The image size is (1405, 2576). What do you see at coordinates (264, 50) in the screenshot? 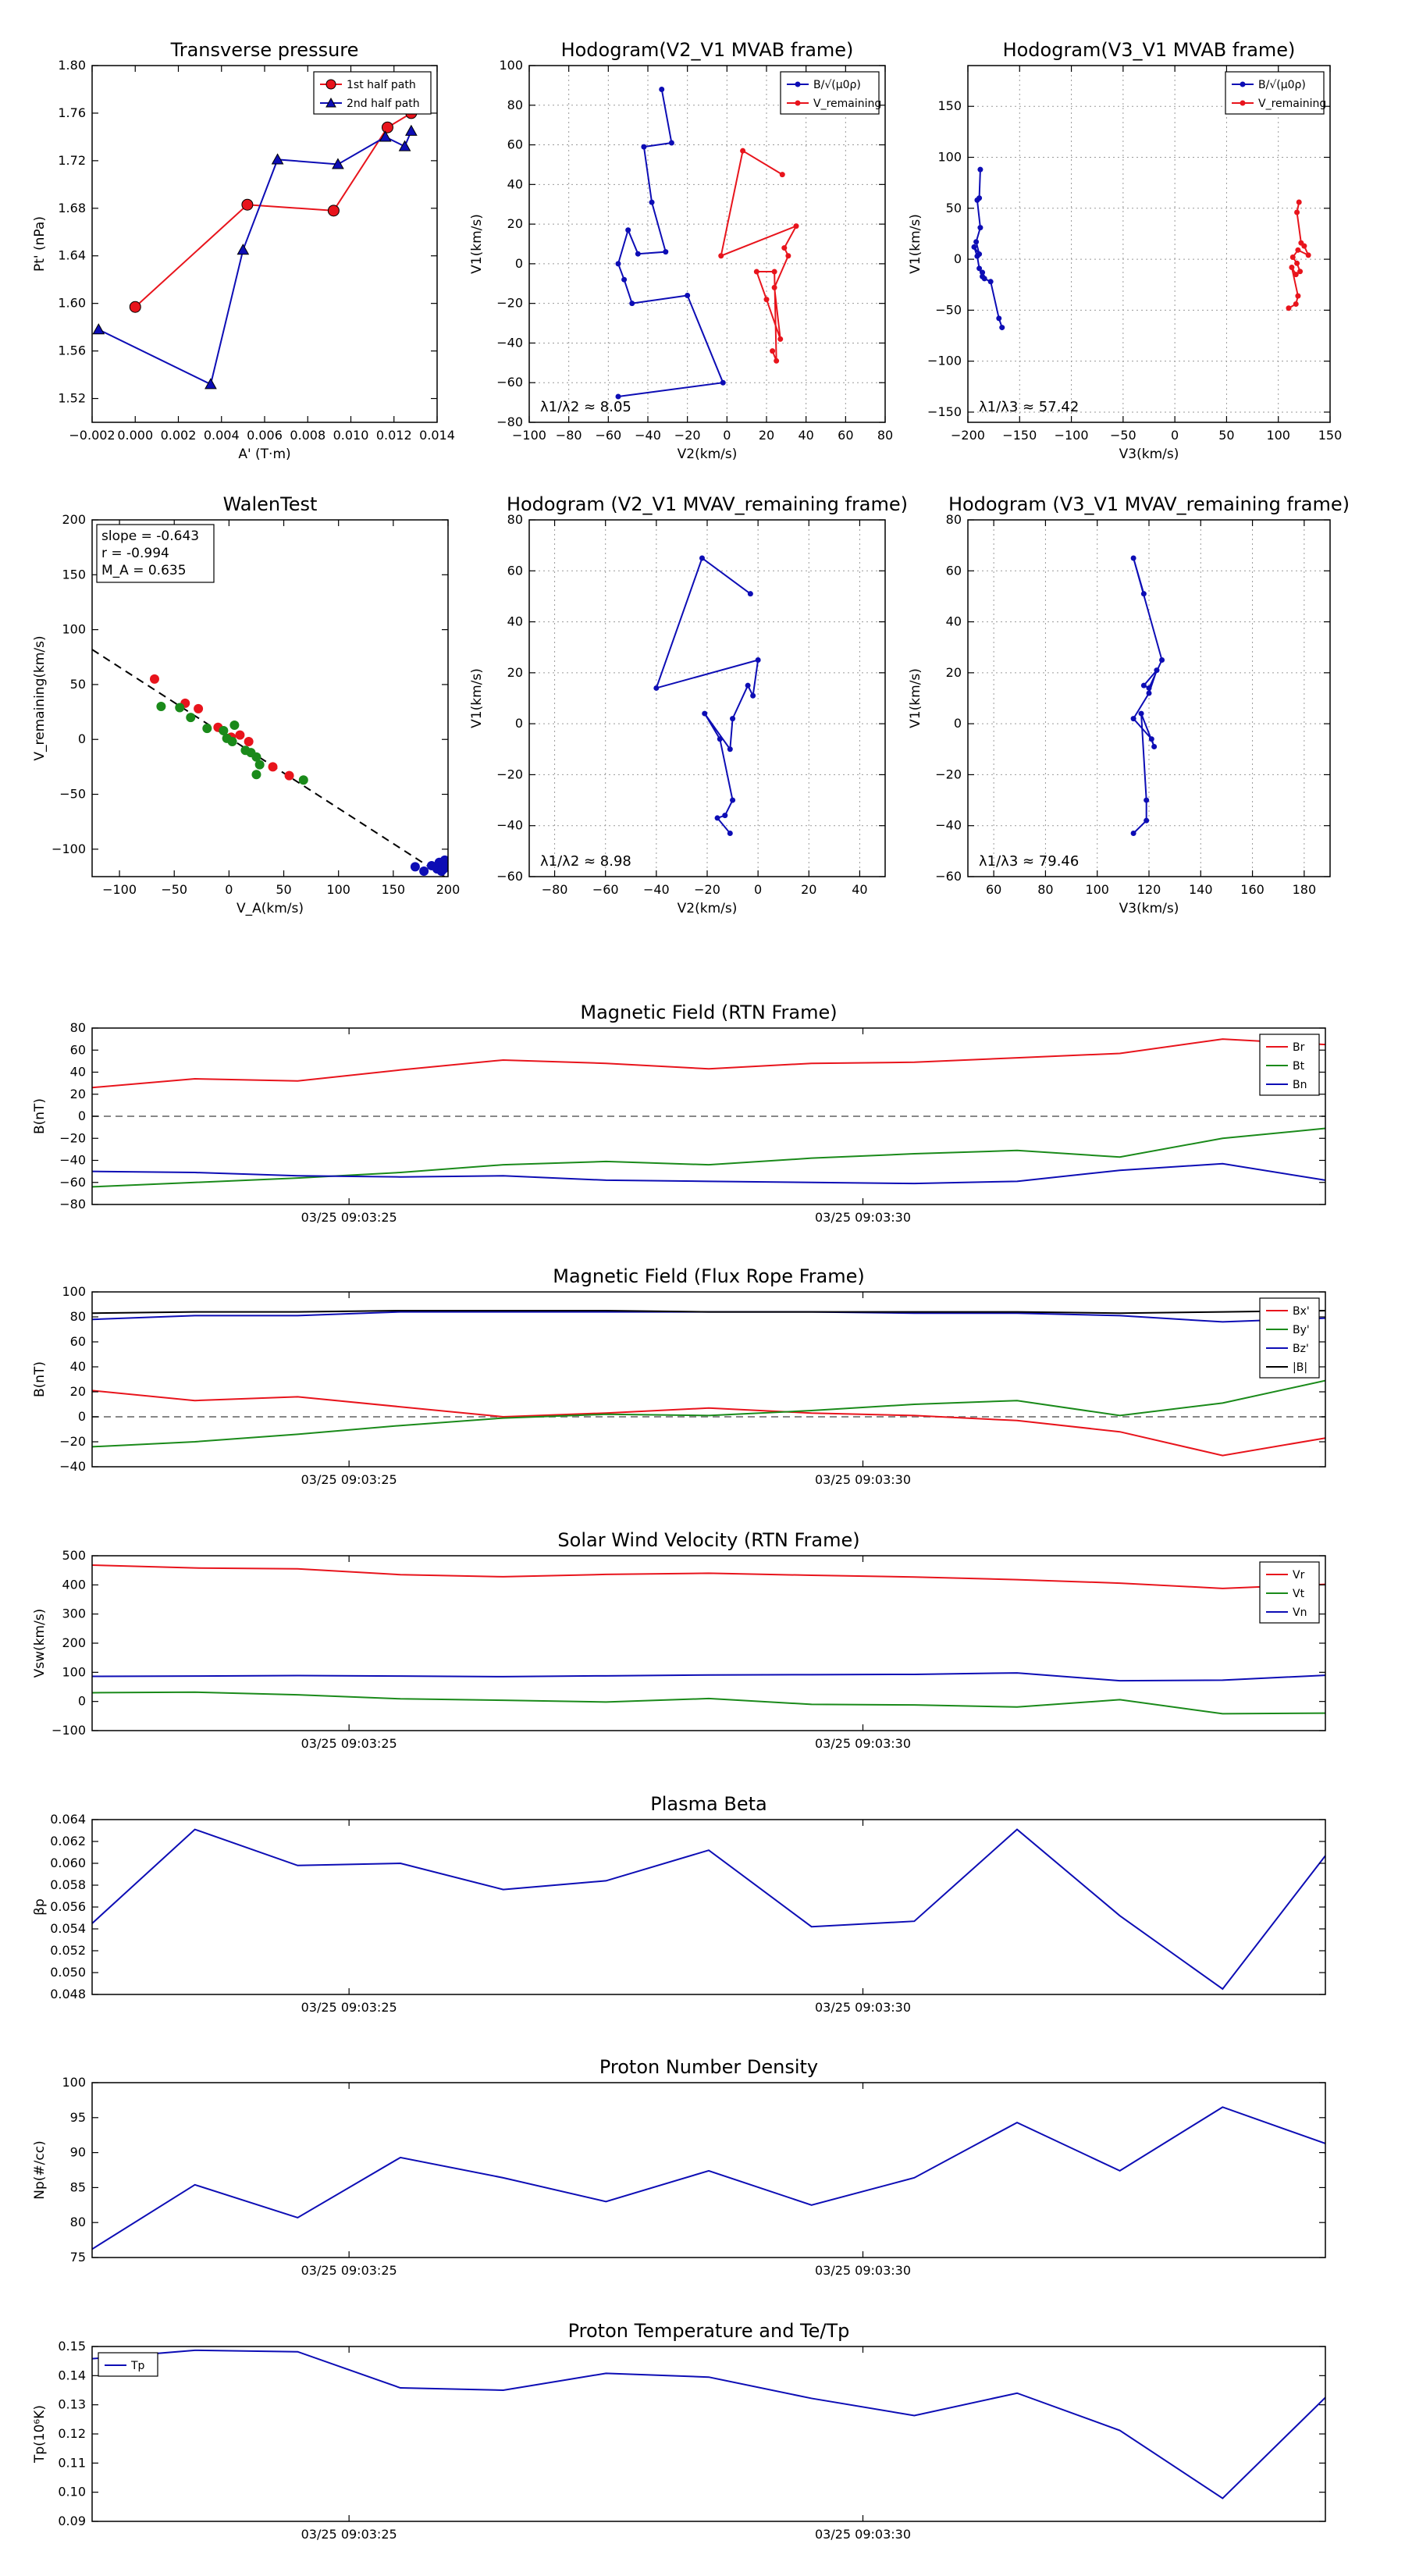
I see `chart-title: Transverse pressure` at bounding box center [264, 50].